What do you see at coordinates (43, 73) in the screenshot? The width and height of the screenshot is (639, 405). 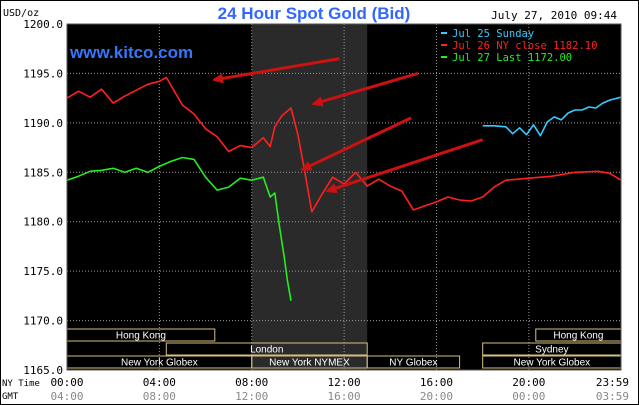 I see `y-tick-label: 1195.0` at bounding box center [43, 73].